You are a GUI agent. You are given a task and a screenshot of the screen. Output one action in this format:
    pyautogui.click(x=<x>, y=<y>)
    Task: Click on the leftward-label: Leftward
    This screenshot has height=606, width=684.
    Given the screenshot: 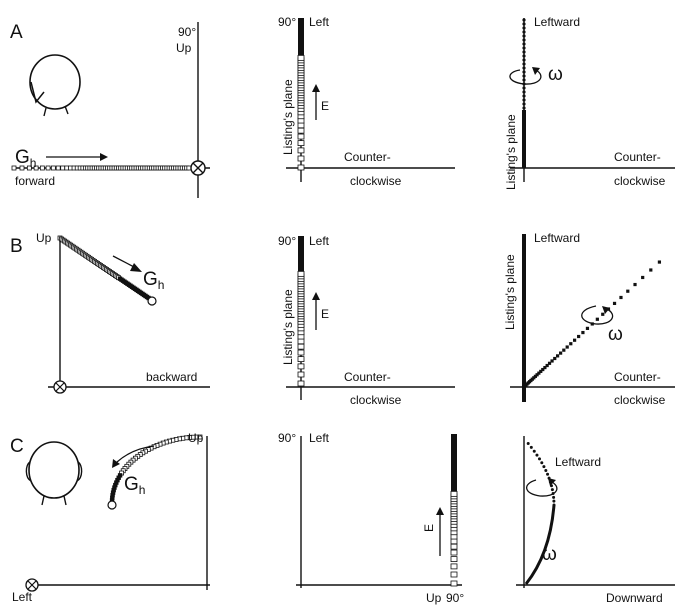 What is the action you would take?
    pyautogui.click(x=578, y=462)
    